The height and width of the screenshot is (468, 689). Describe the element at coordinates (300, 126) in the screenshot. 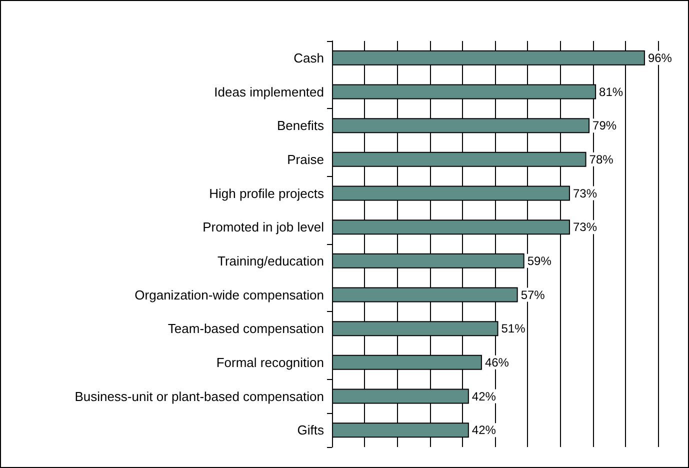

I see `y-tick-label: Benefits` at that location.